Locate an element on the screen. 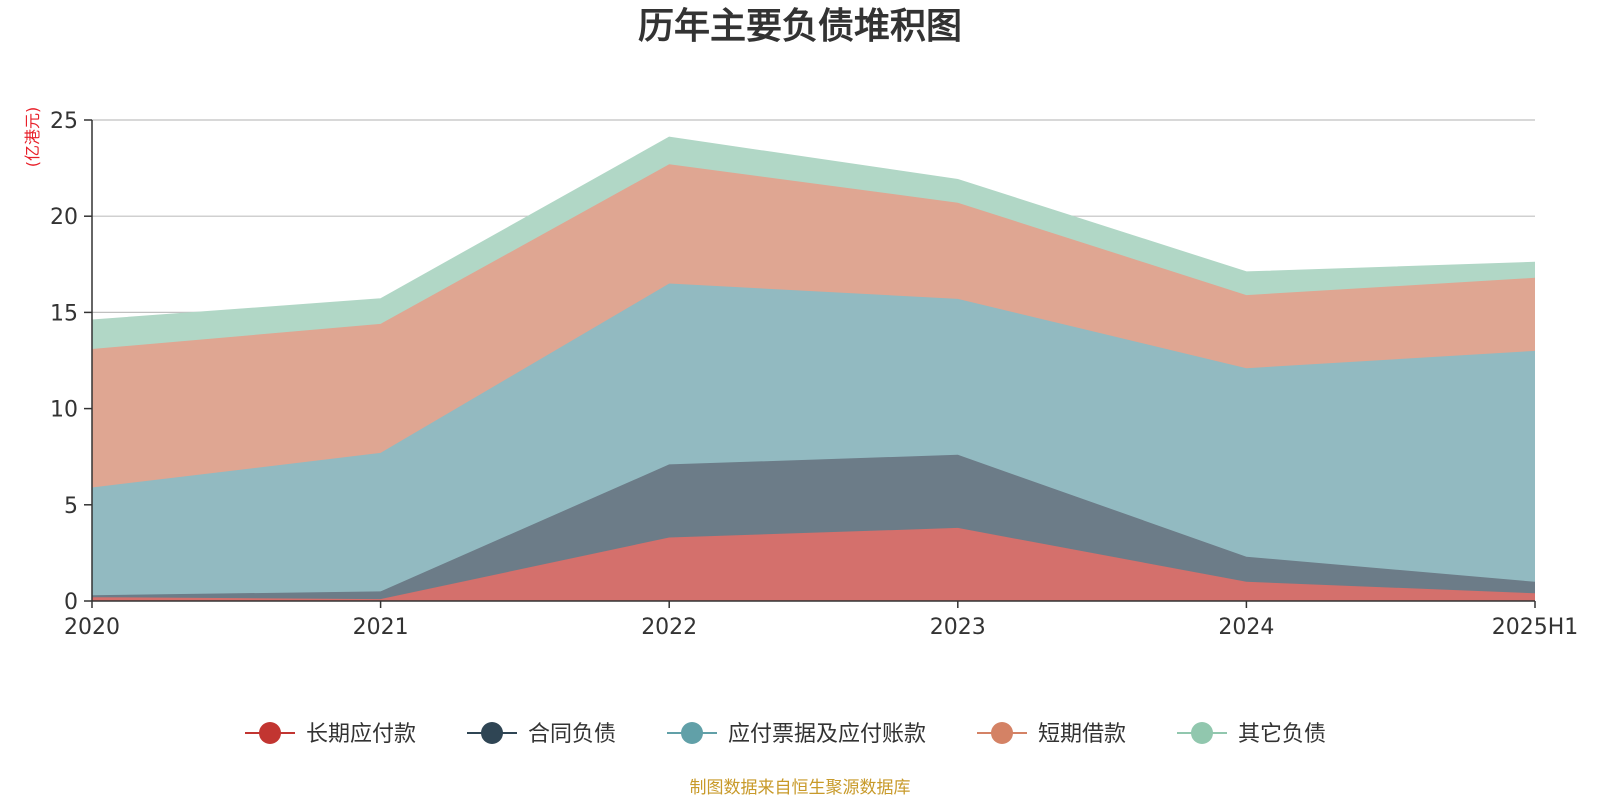  legend-item-3: 短期借款 is located at coordinates (1051, 734).